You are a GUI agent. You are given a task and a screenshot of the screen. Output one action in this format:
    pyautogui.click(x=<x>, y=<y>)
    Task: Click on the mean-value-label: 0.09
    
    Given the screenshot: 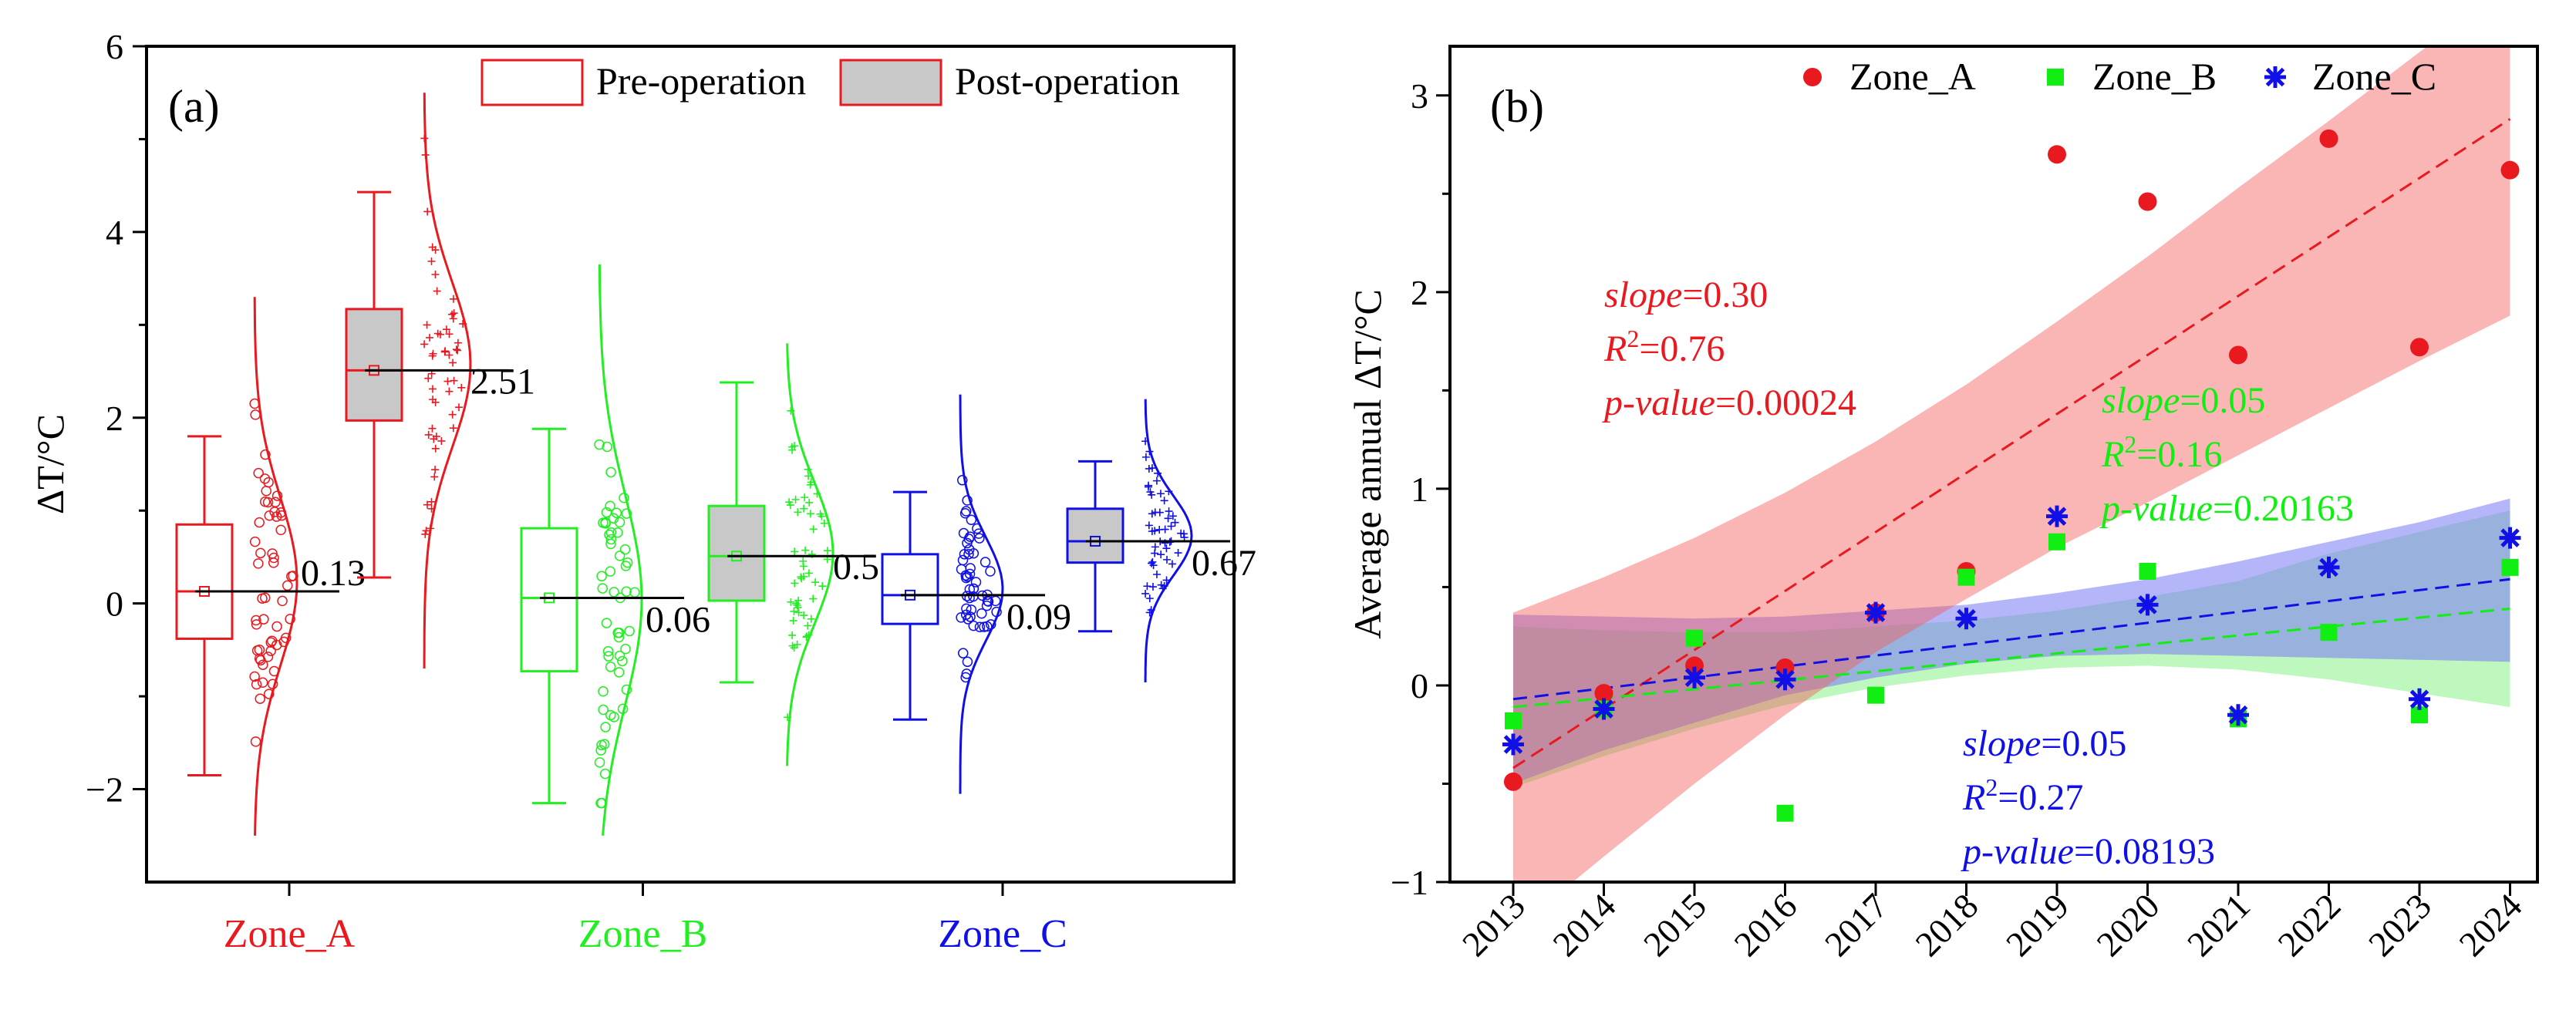 What is the action you would take?
    pyautogui.click(x=1038, y=617)
    